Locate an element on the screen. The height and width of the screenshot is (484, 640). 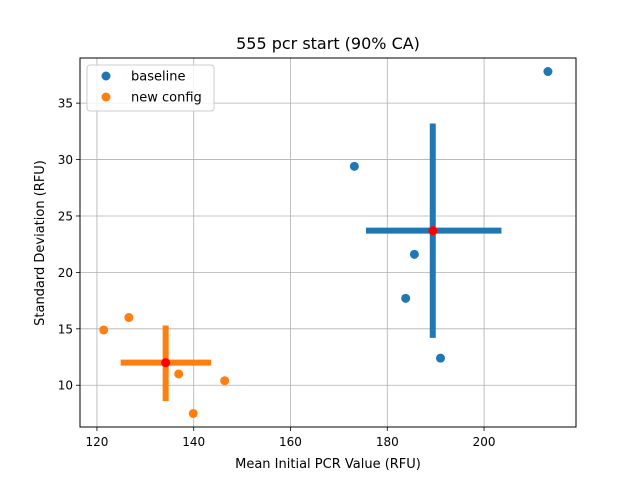
chart-title: 555 pcr start (90% CA) is located at coordinates (328, 43).